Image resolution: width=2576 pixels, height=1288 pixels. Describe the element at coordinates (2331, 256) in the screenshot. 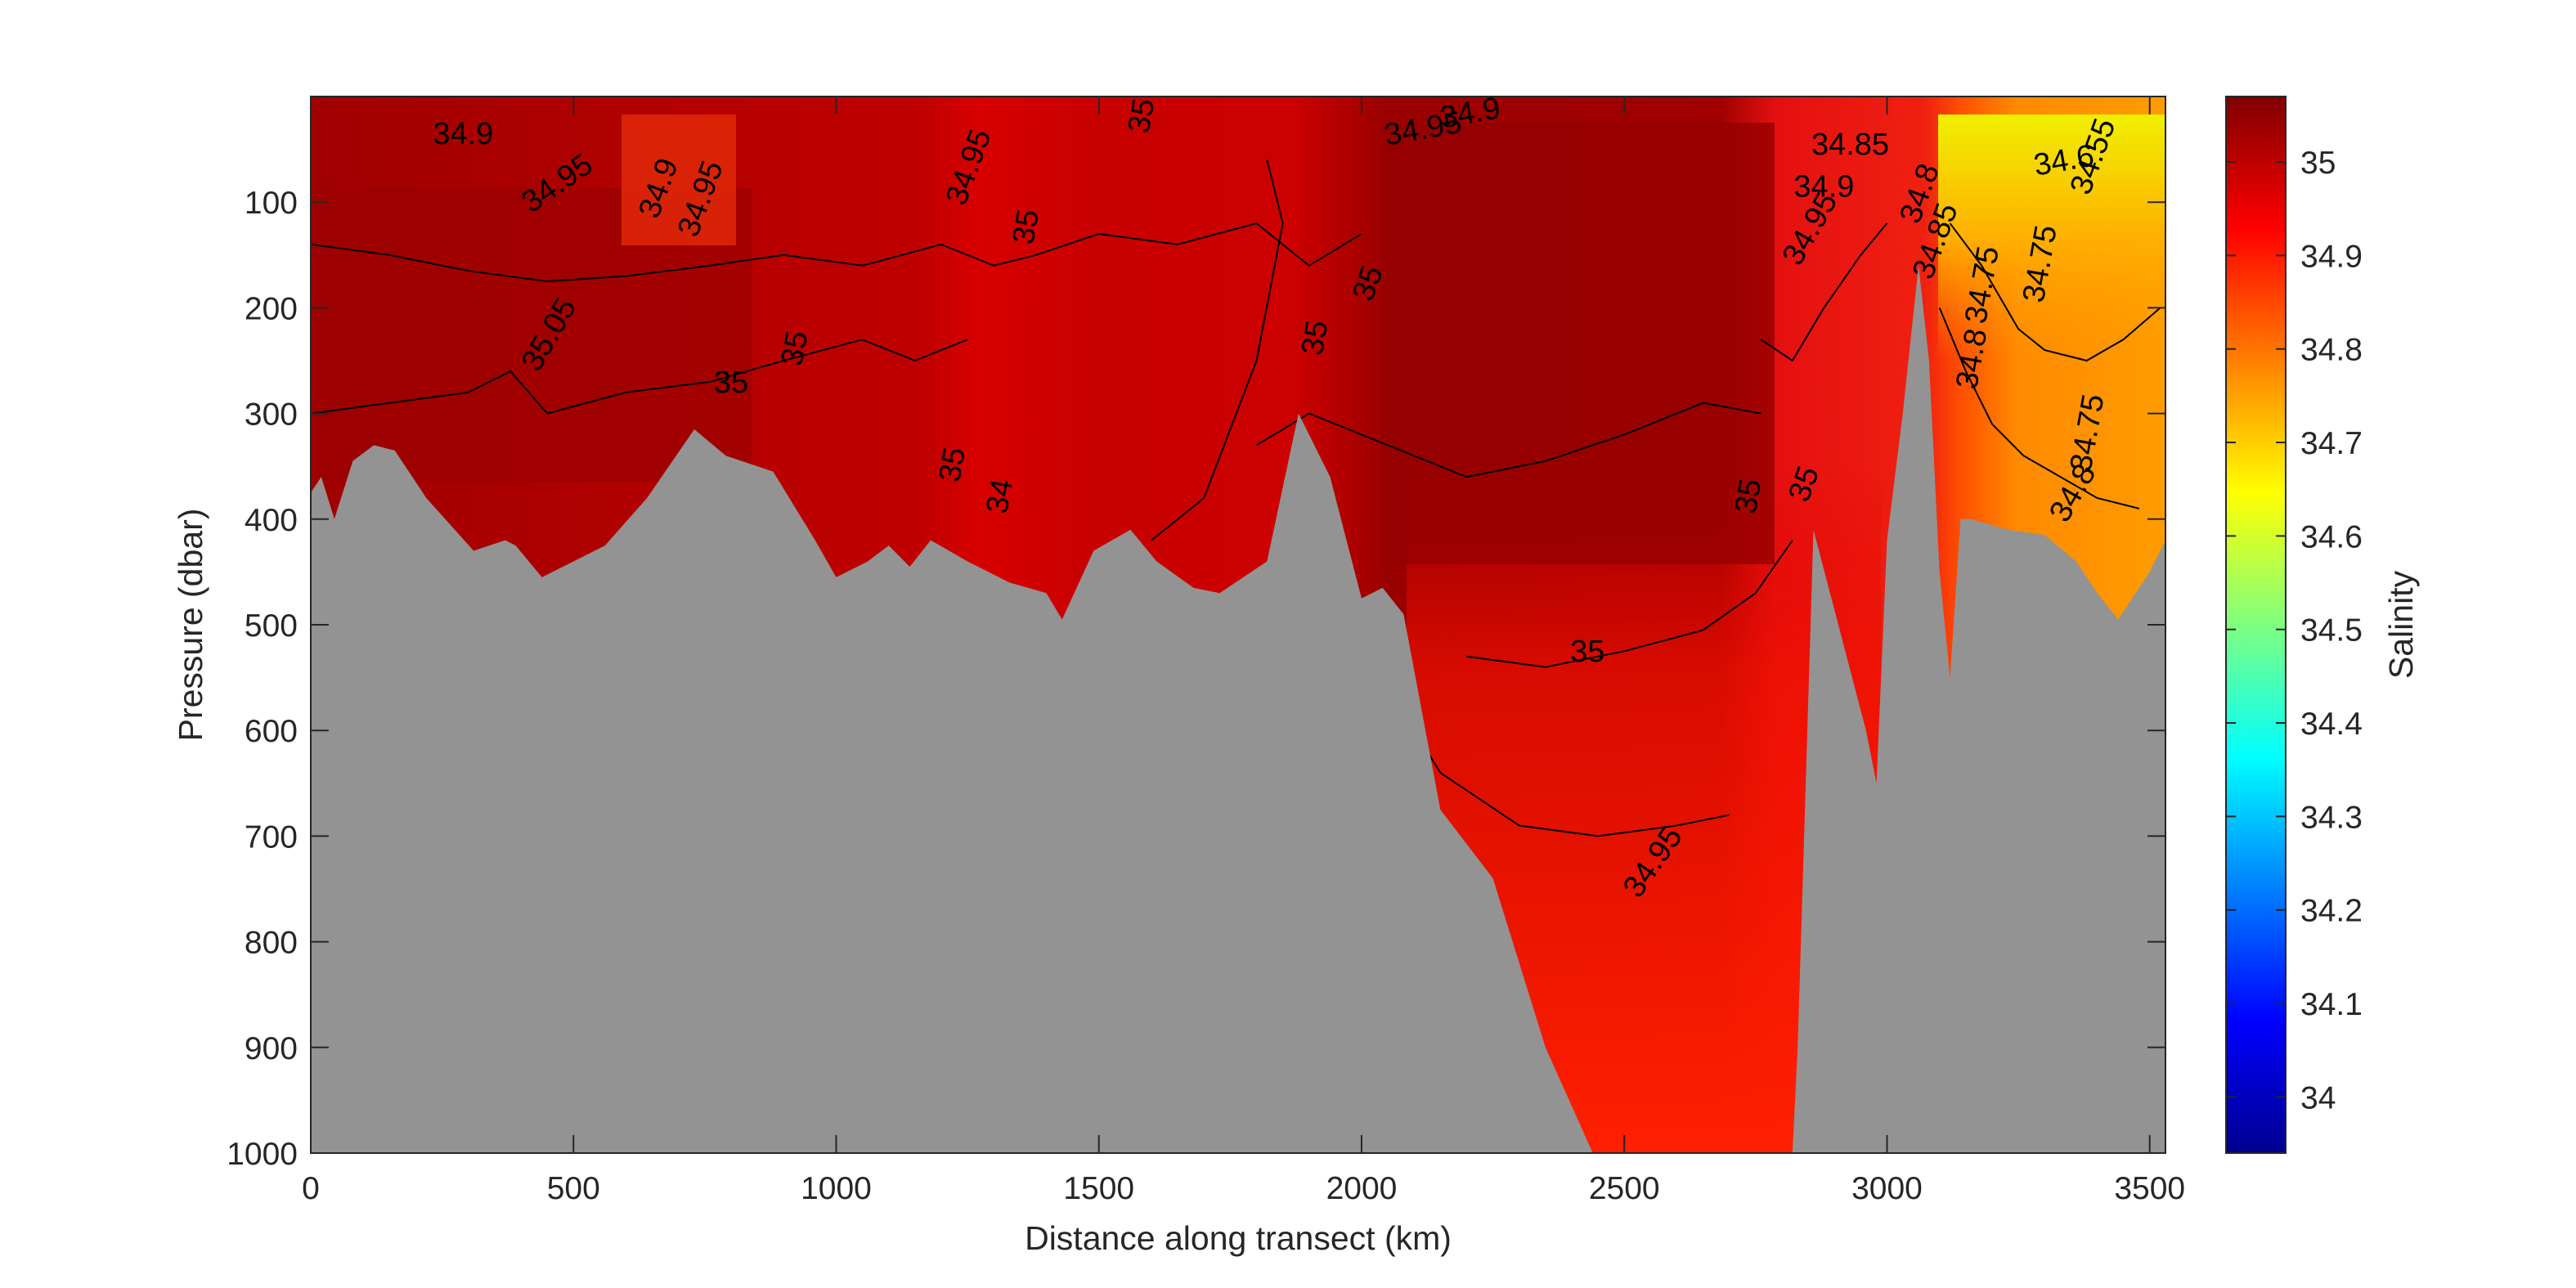

I see `colorbar-tick-label: 34.9` at that location.